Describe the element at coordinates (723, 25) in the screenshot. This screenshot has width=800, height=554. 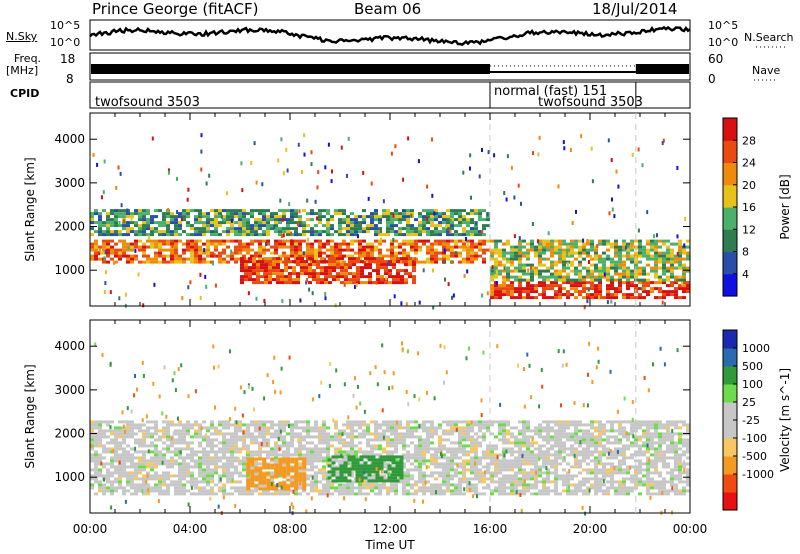
I see `nsearch-tick-top: 10^5` at that location.